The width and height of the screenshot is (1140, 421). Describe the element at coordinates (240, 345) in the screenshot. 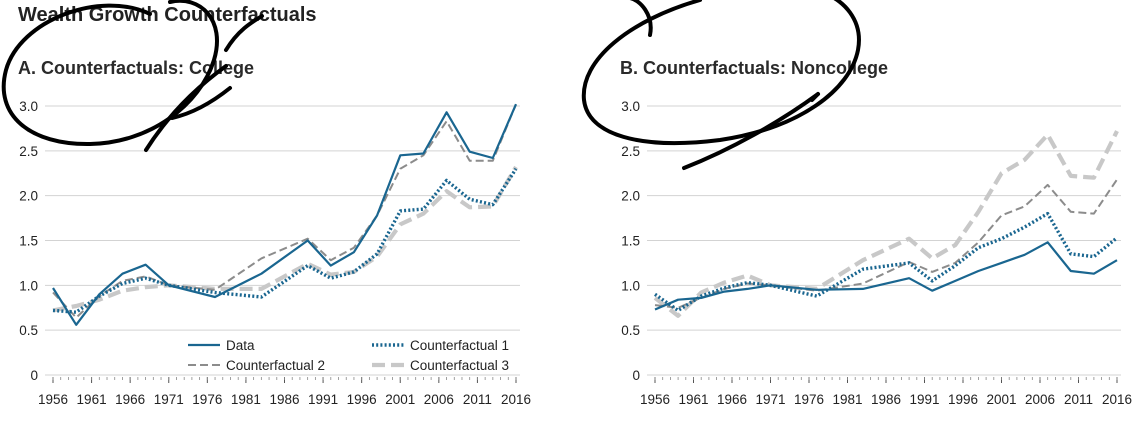

I see `legend-label-data: Data` at that location.